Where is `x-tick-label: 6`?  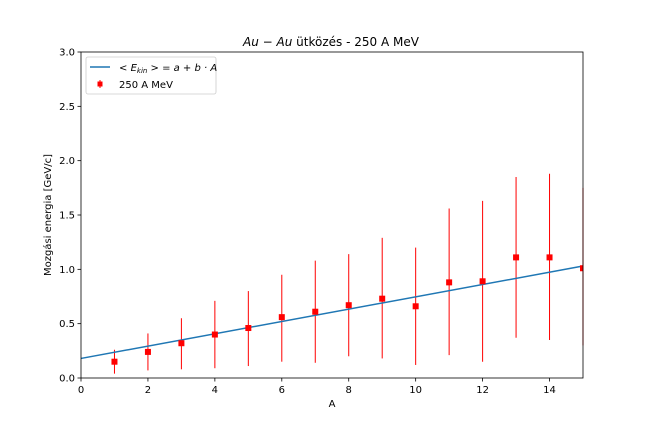
x-tick-label: 6 is located at coordinates (282, 390).